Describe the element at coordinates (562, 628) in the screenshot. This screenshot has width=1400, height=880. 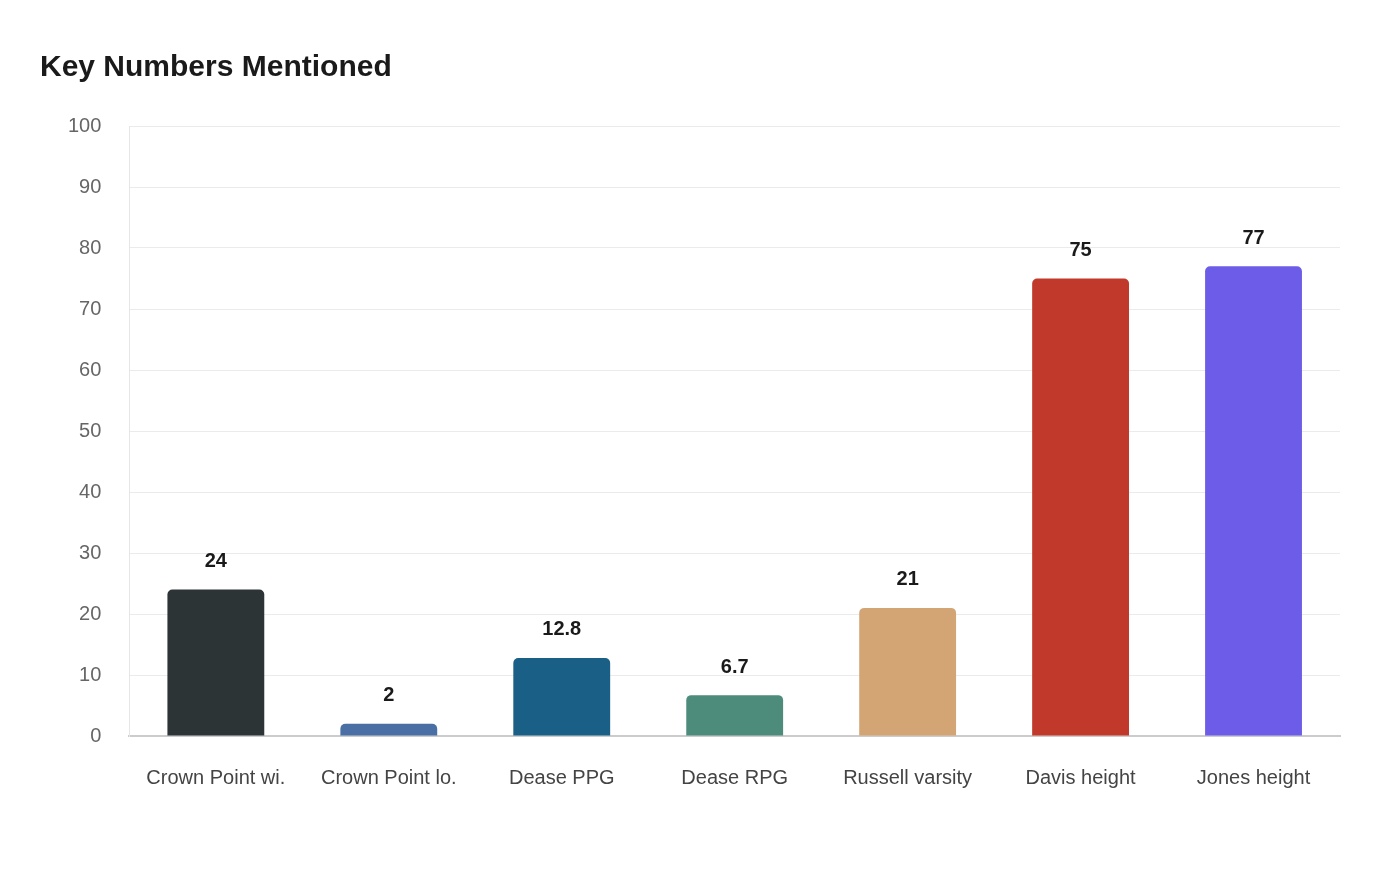
I see `data-label: 12.8` at that location.